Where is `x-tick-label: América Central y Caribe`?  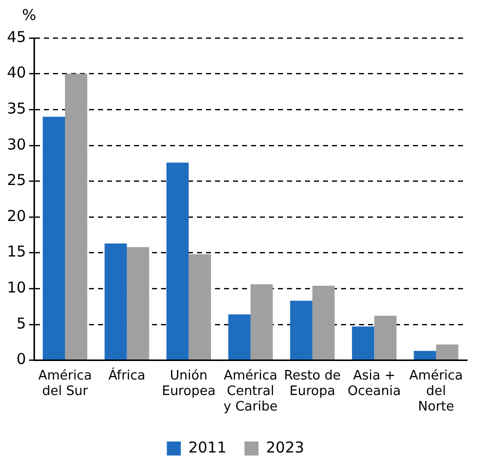 x-tick-label: América Central y Caribe is located at coordinates (251, 391).